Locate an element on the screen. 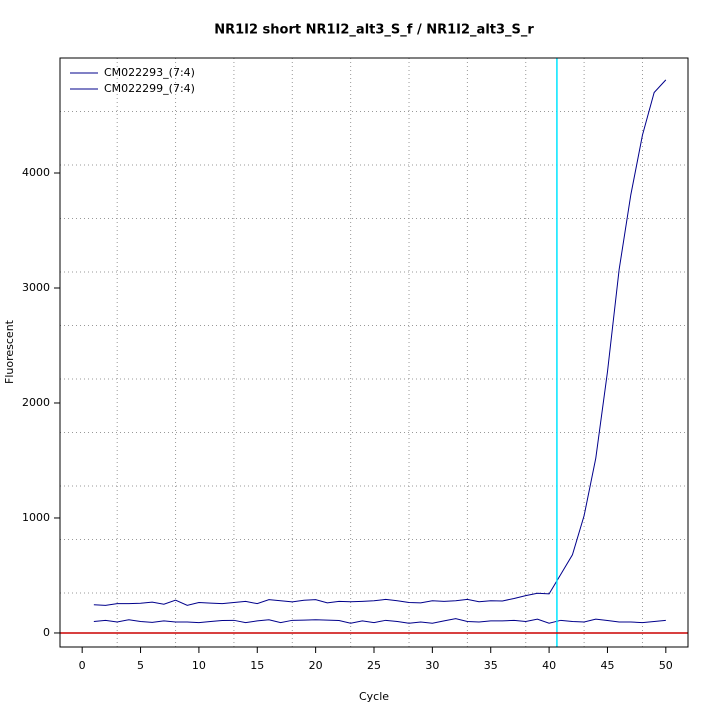 The width and height of the screenshot is (720, 724). y-tick-label: 3000 is located at coordinates (36, 287).